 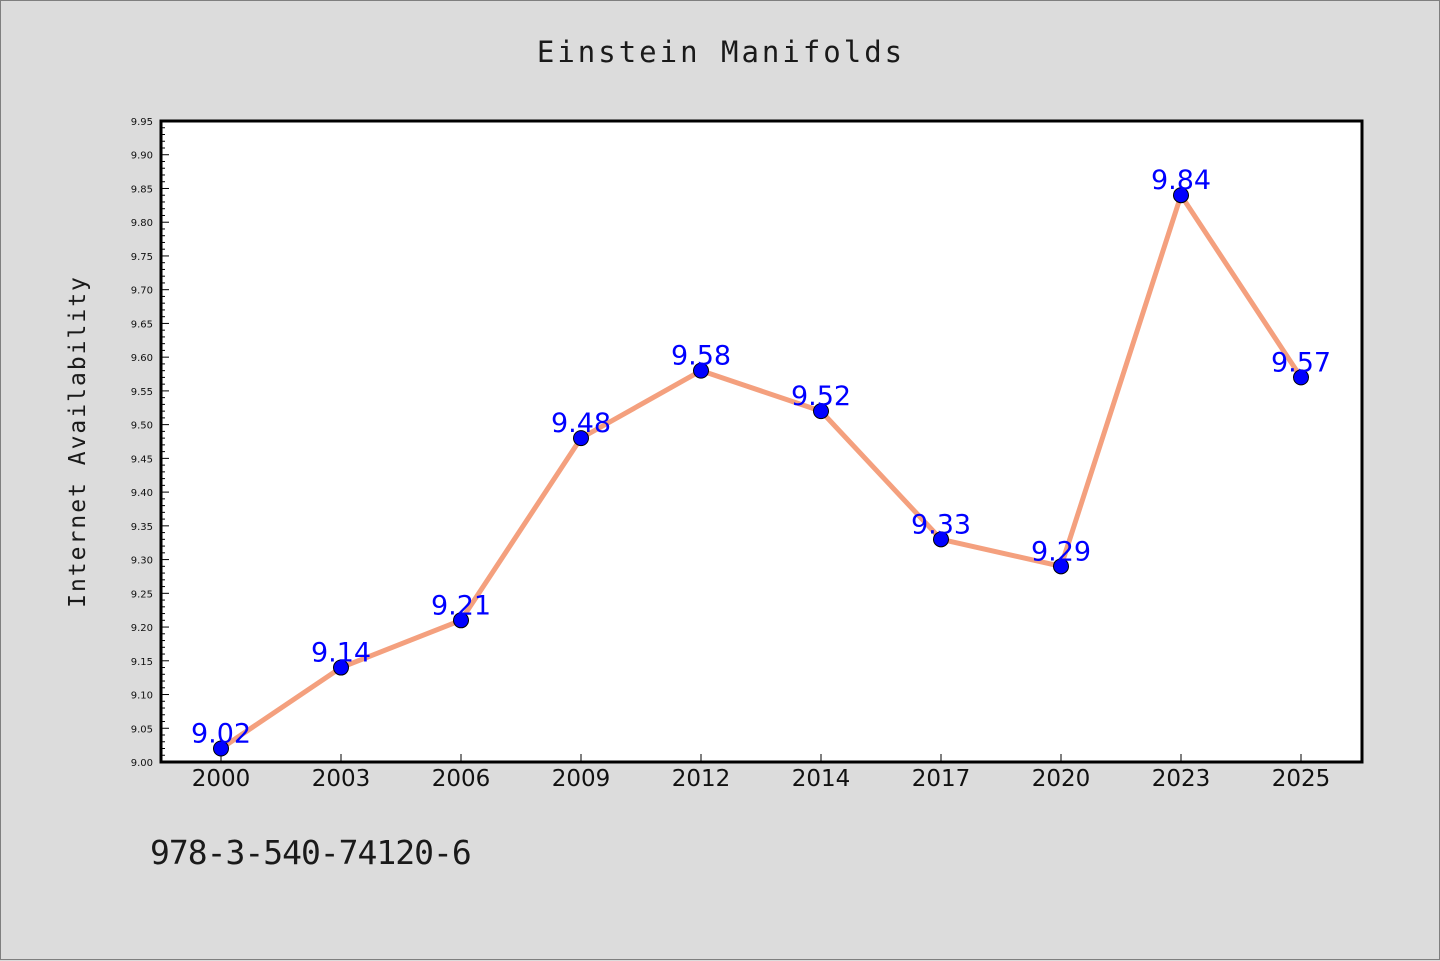 I want to click on data-label: 9.84, so click(x=1181, y=180).